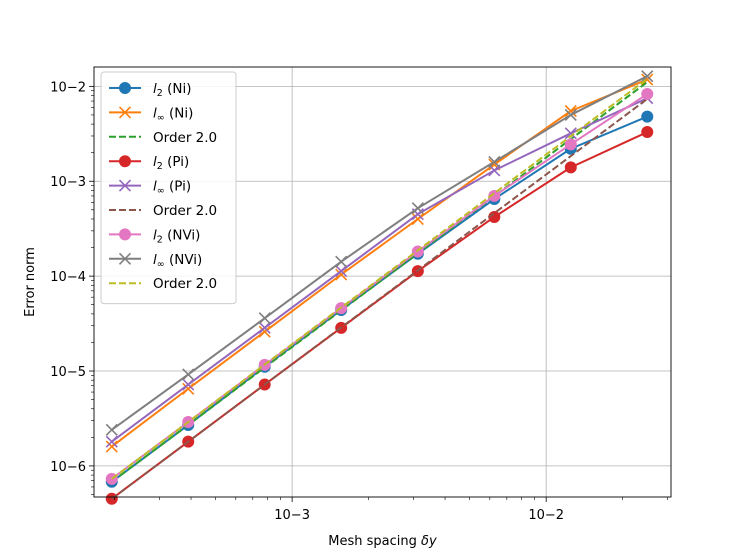 The height and width of the screenshot is (560, 747). I want to click on x-tick-label: 10−2, so click(546, 515).